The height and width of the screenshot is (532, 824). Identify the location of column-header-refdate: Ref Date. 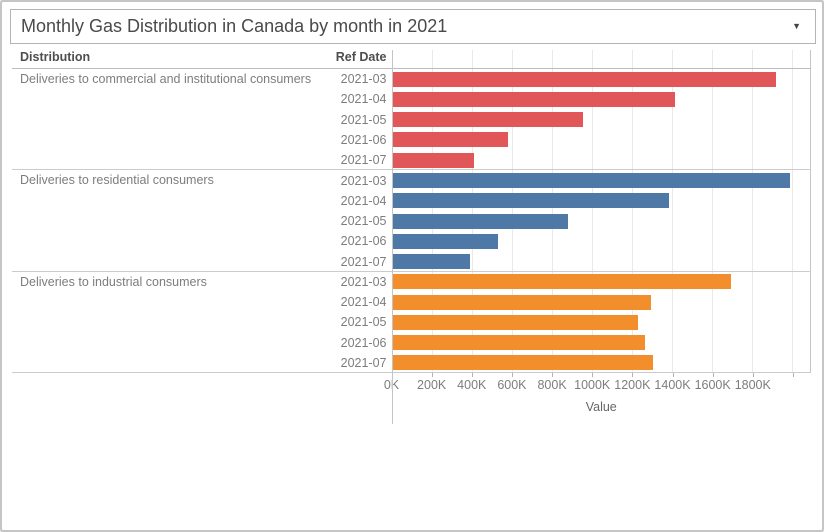
(361, 57).